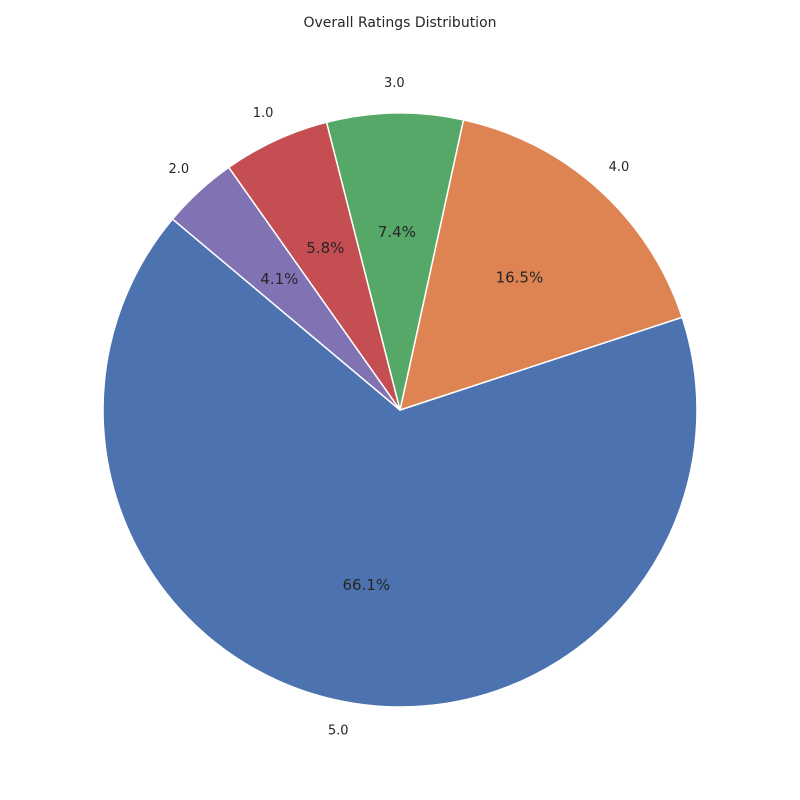 Image resolution: width=800 pixels, height=800 pixels. I want to click on slice-category-label-2-0: 2.0, so click(178, 169).